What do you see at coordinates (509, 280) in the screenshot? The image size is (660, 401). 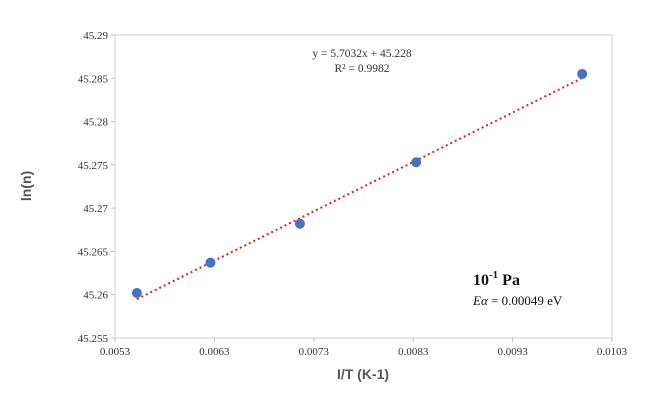 I see `pressure-unit: Pa` at bounding box center [509, 280].